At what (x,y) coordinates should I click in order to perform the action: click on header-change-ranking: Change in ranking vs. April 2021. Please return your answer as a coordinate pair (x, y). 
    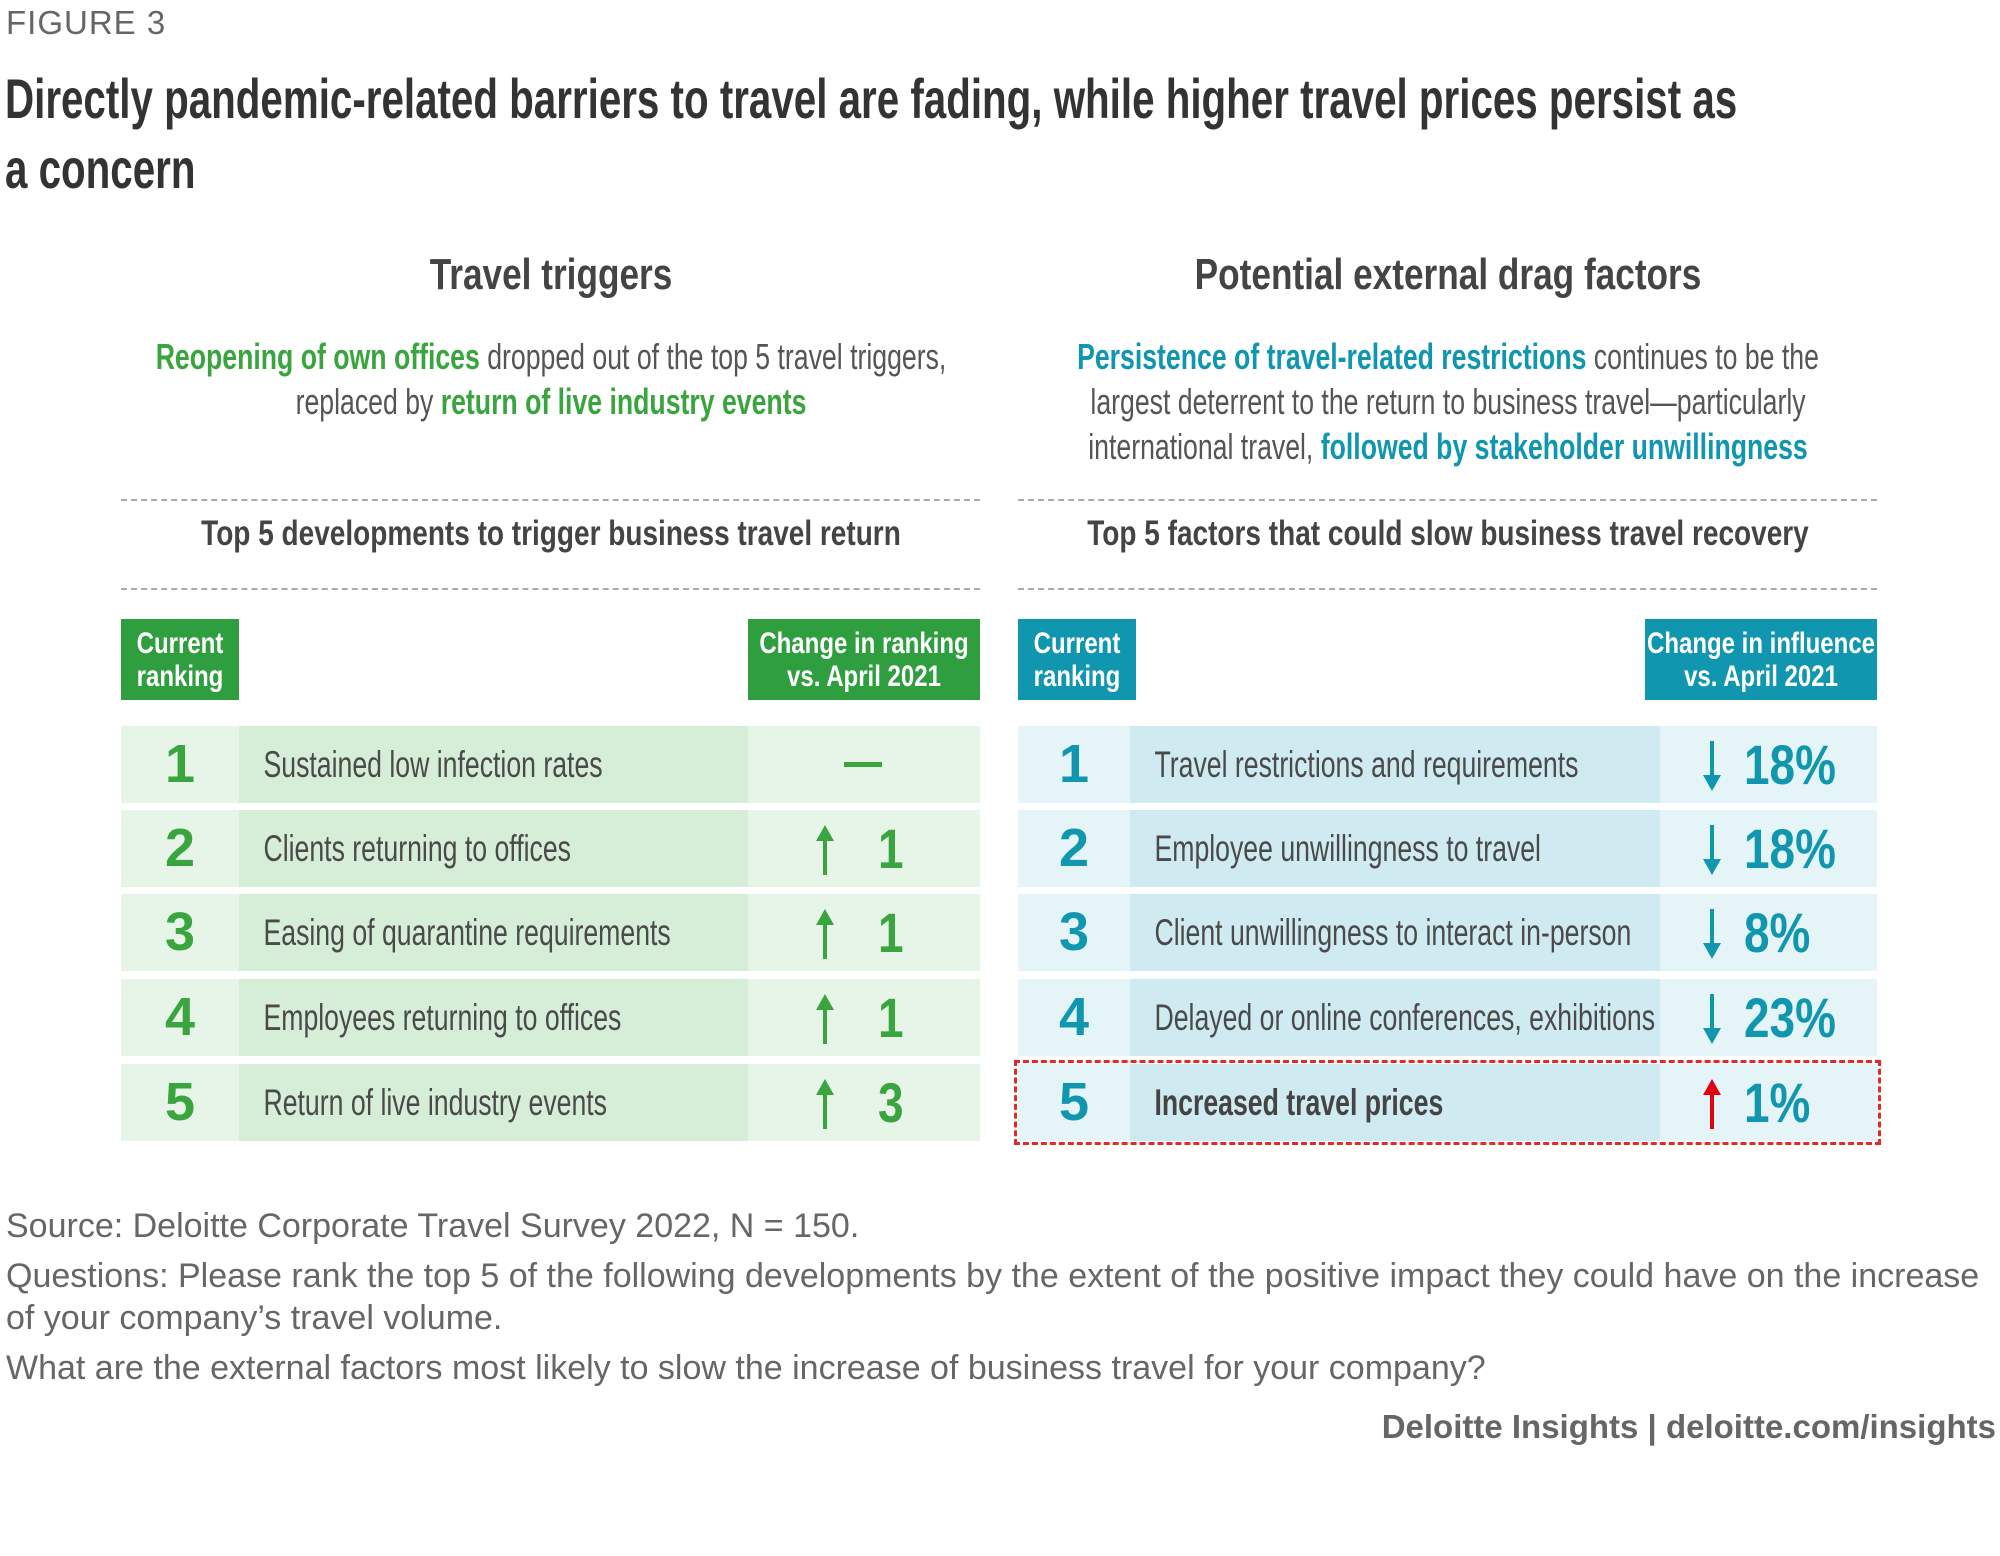
    Looking at the image, I should click on (864, 659).